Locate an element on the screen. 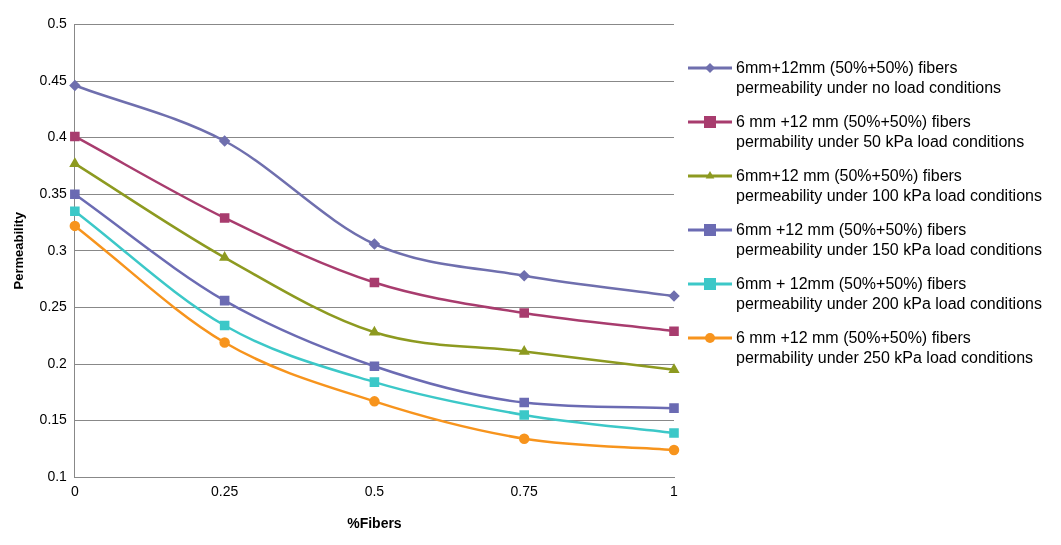 This screenshot has width=1061, height=545. legend-label: 6mm+12mm (50%+50%) fibers permeability under no load conditions is located at coordinates (869, 78).